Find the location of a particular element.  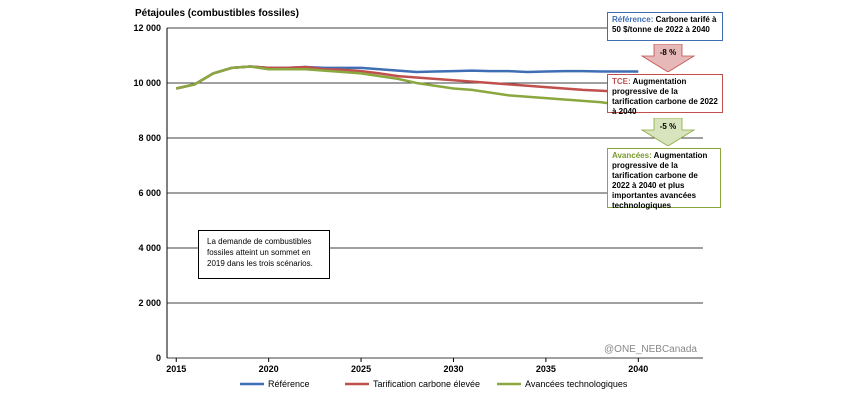

y-axis-title: Pétajoules (combustibles fossiles) is located at coordinates (217, 13).